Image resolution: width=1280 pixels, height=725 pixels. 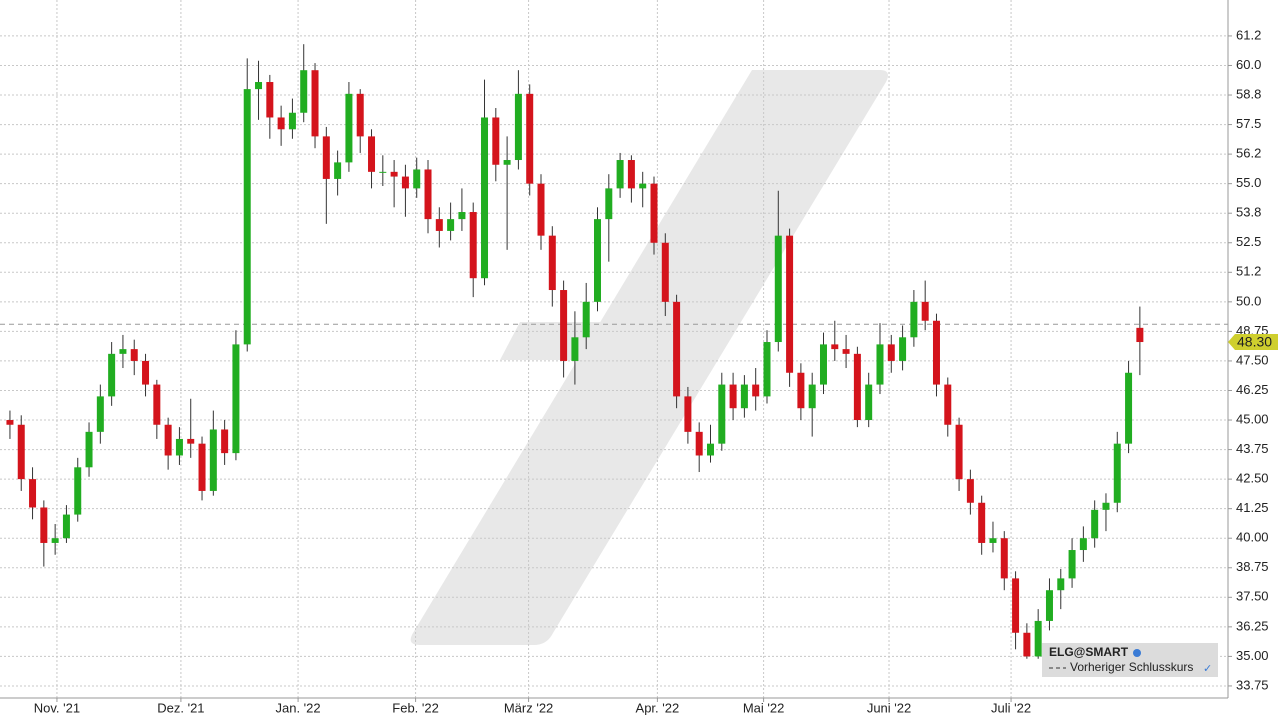 What do you see at coordinates (658, 707) in the screenshot?
I see `x-tick-label: Apr. '22` at bounding box center [658, 707].